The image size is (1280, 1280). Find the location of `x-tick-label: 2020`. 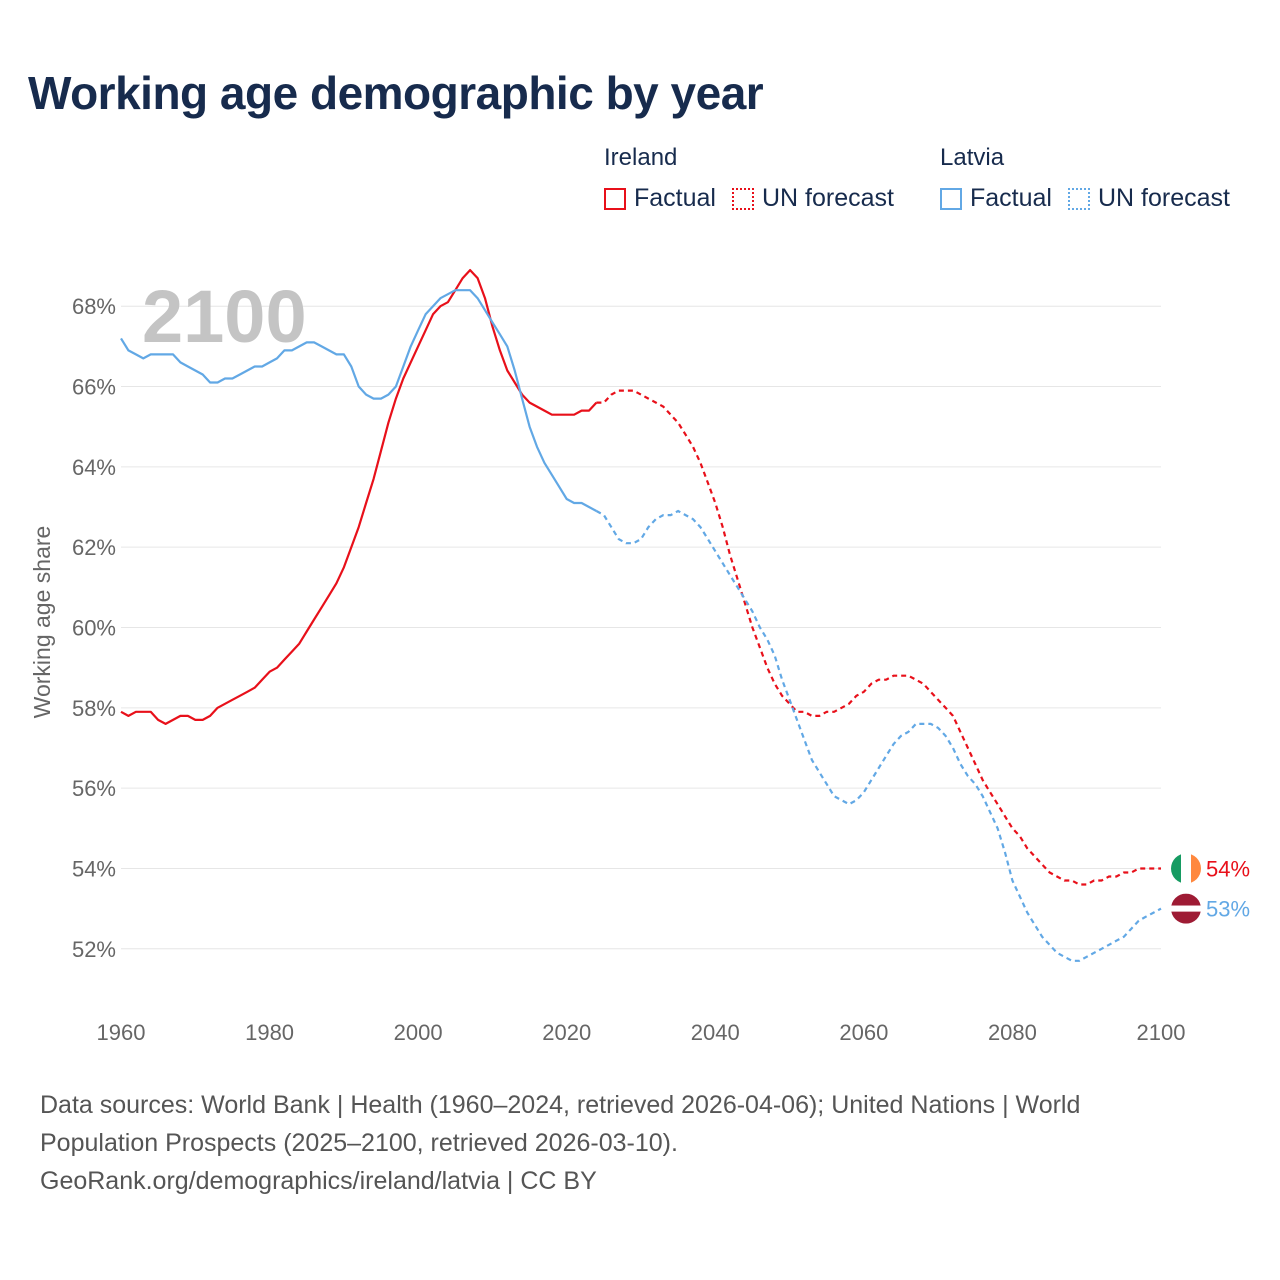

x-tick-label: 2020 is located at coordinates (566, 1032).